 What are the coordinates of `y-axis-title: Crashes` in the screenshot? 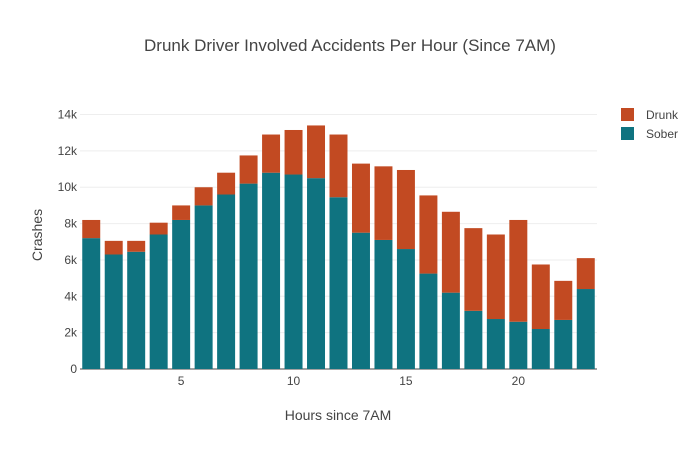 It's located at (37, 235).